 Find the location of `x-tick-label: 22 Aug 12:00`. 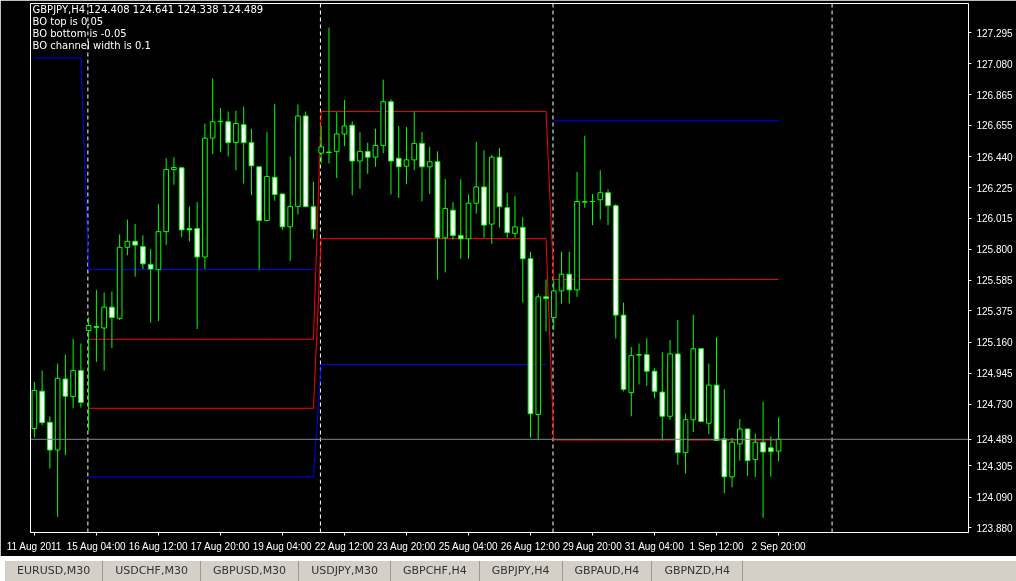

x-tick-label: 22 Aug 12:00 is located at coordinates (344, 546).